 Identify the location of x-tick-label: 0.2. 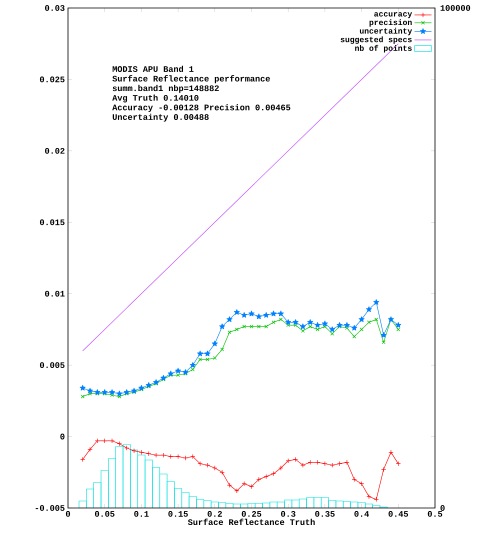
(215, 514).